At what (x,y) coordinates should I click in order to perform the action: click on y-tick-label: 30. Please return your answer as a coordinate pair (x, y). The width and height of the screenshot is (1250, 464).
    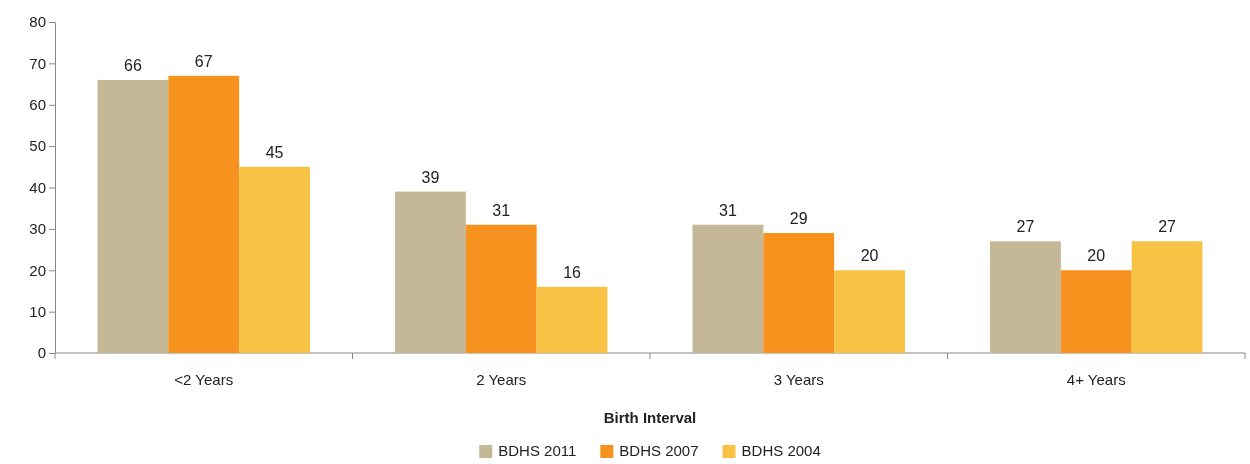
    Looking at the image, I should click on (37, 229).